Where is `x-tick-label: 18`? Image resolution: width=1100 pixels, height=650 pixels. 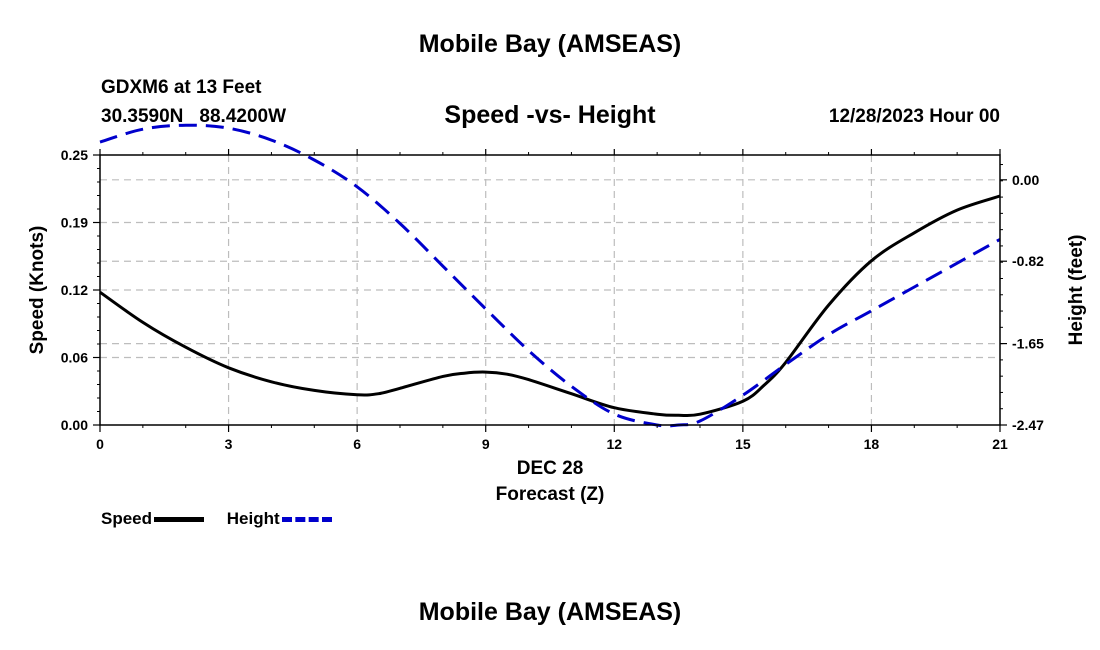 x-tick-label: 18 is located at coordinates (872, 444).